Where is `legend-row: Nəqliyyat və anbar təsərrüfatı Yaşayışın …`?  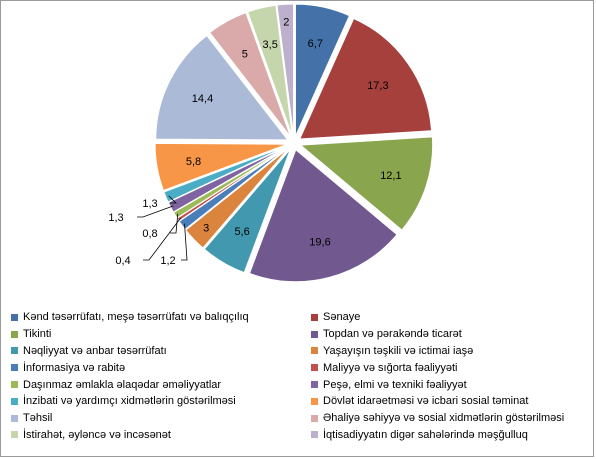 legend-row: Nəqliyyat və anbar təsərrüfatı Yaşayışın … is located at coordinates (301, 351).